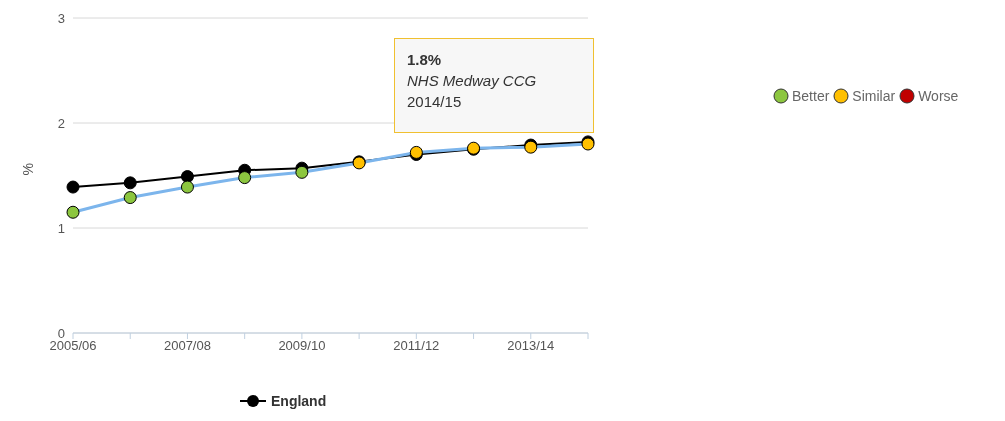  What do you see at coordinates (187, 346) in the screenshot?
I see `x-tick-label: 2007/08` at bounding box center [187, 346].